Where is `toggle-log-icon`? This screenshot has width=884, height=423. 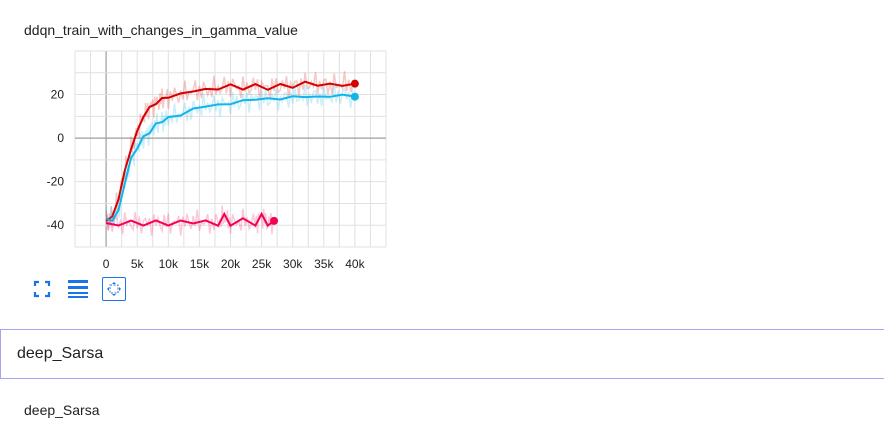 toggle-log-icon is located at coordinates (78, 289).